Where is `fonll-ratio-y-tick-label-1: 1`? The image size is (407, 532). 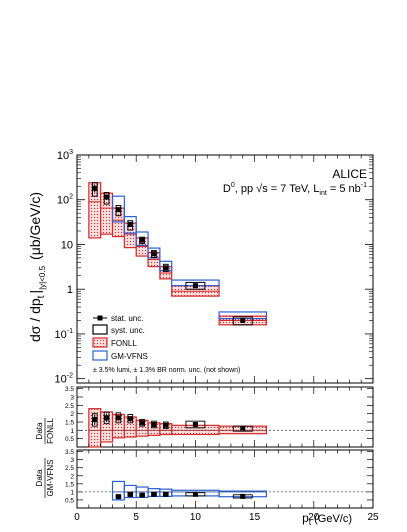
fonll-ratio-y-tick-label-1: 1 is located at coordinates (72, 431).